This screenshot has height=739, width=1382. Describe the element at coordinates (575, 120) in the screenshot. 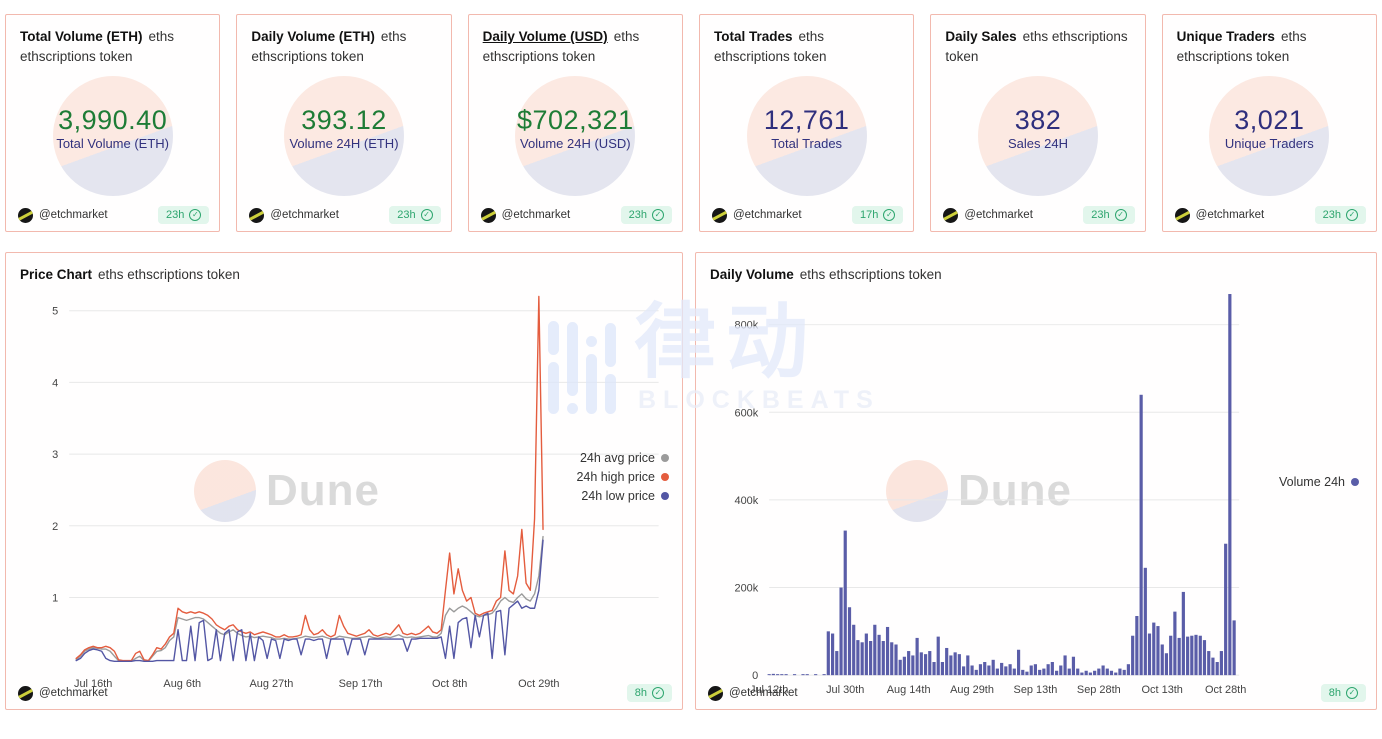

I see `counter-value: $702,321` at that location.